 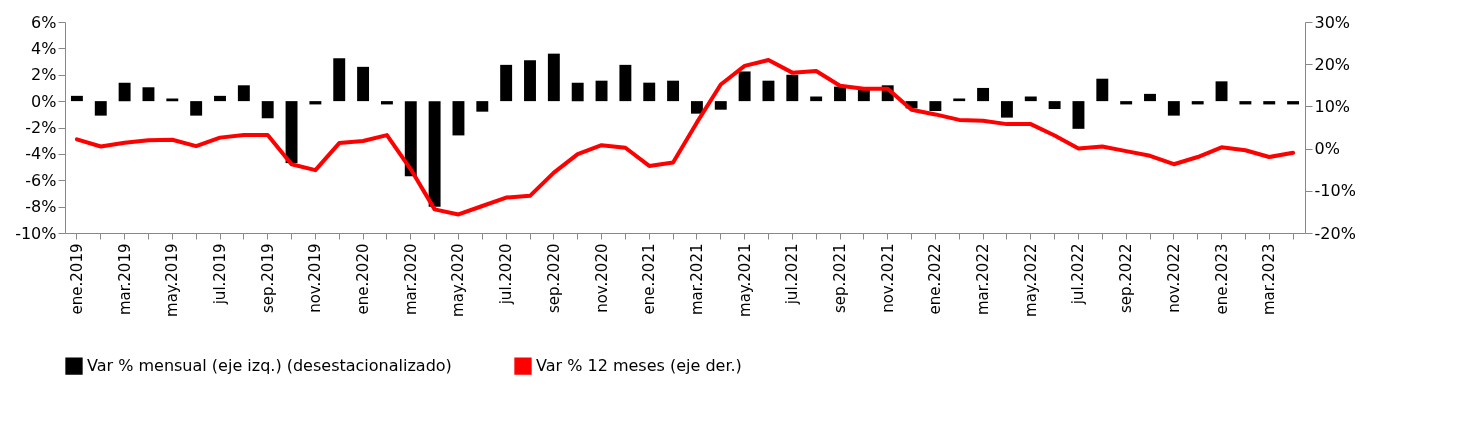 What do you see at coordinates (983, 279) in the screenshot?
I see `x-tick-label: mar.2022` at bounding box center [983, 279].